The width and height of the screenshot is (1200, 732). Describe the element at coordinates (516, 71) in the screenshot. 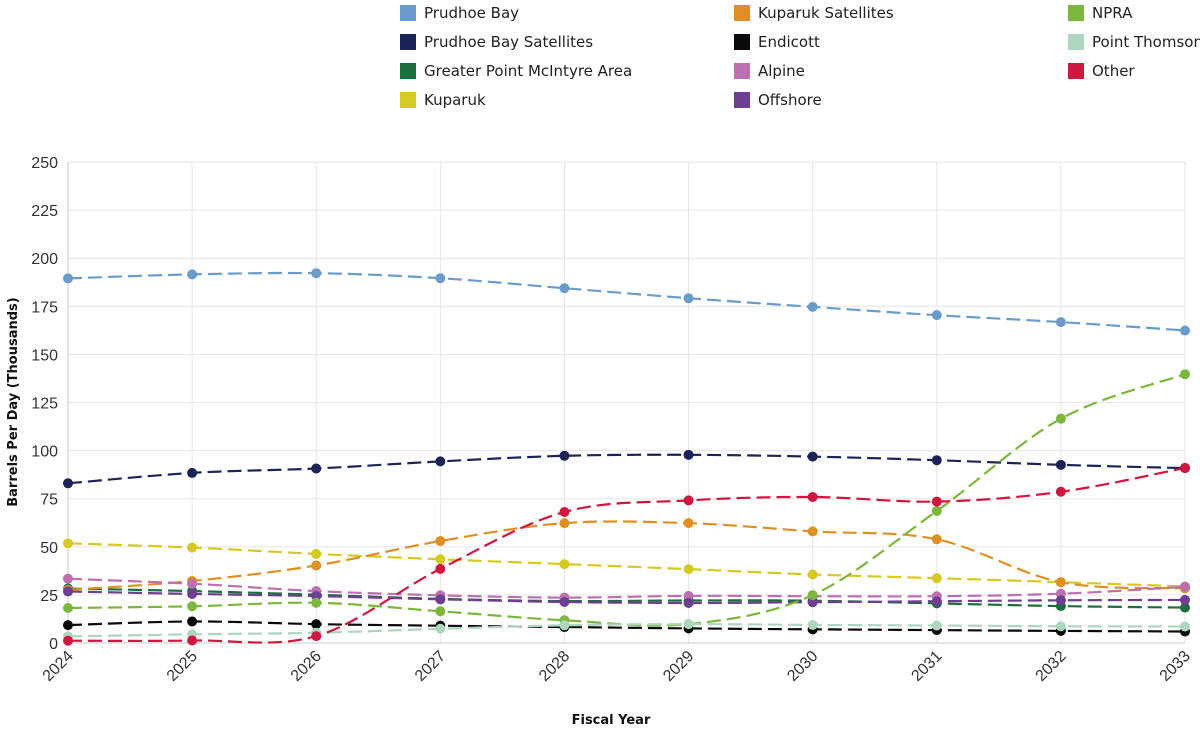

I see `legend-item-greater-point-mcintyre-area: Greater Point McIntyre Area` at that location.